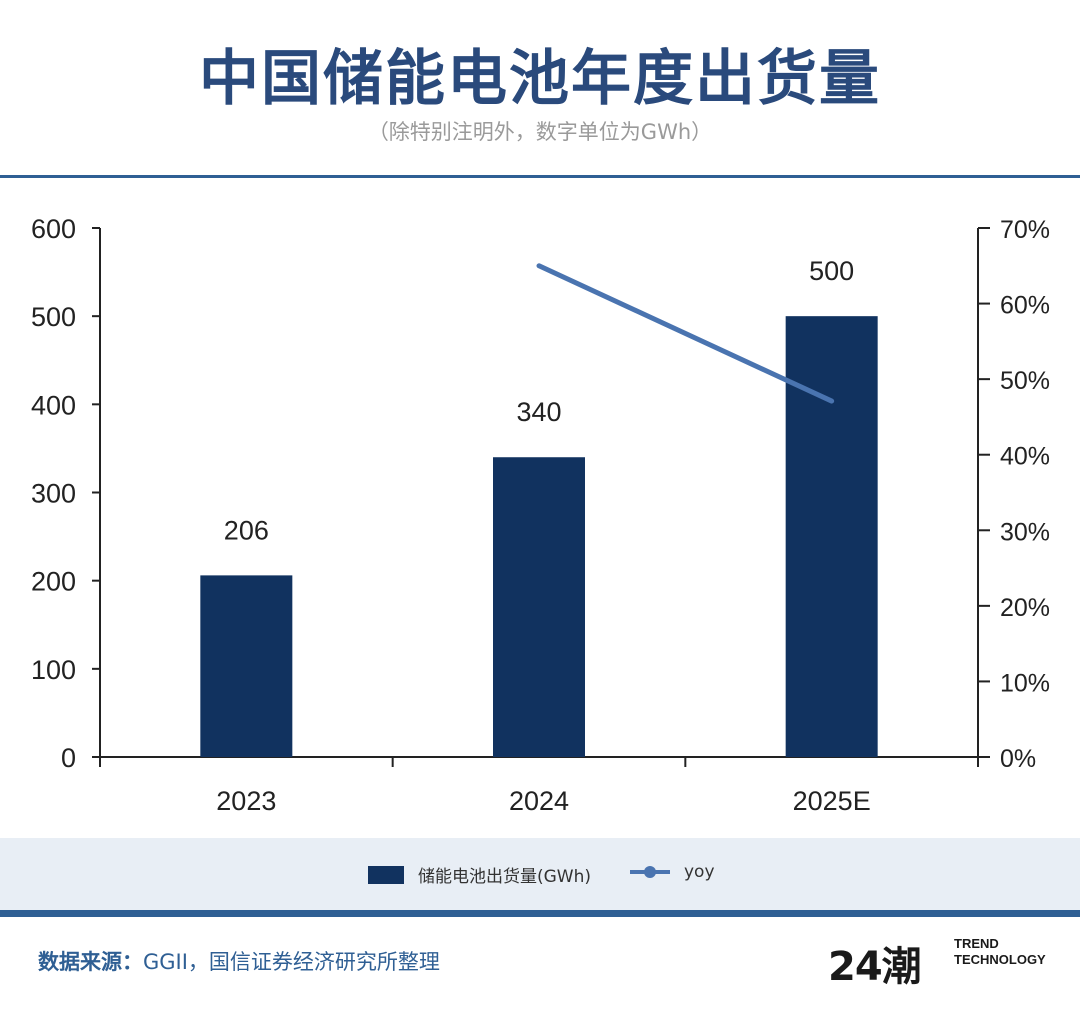 Image resolution: width=1080 pixels, height=1011 pixels. Describe the element at coordinates (1000, 959) in the screenshot. I see `logo-line-2: TECHNOLOGY` at that location.